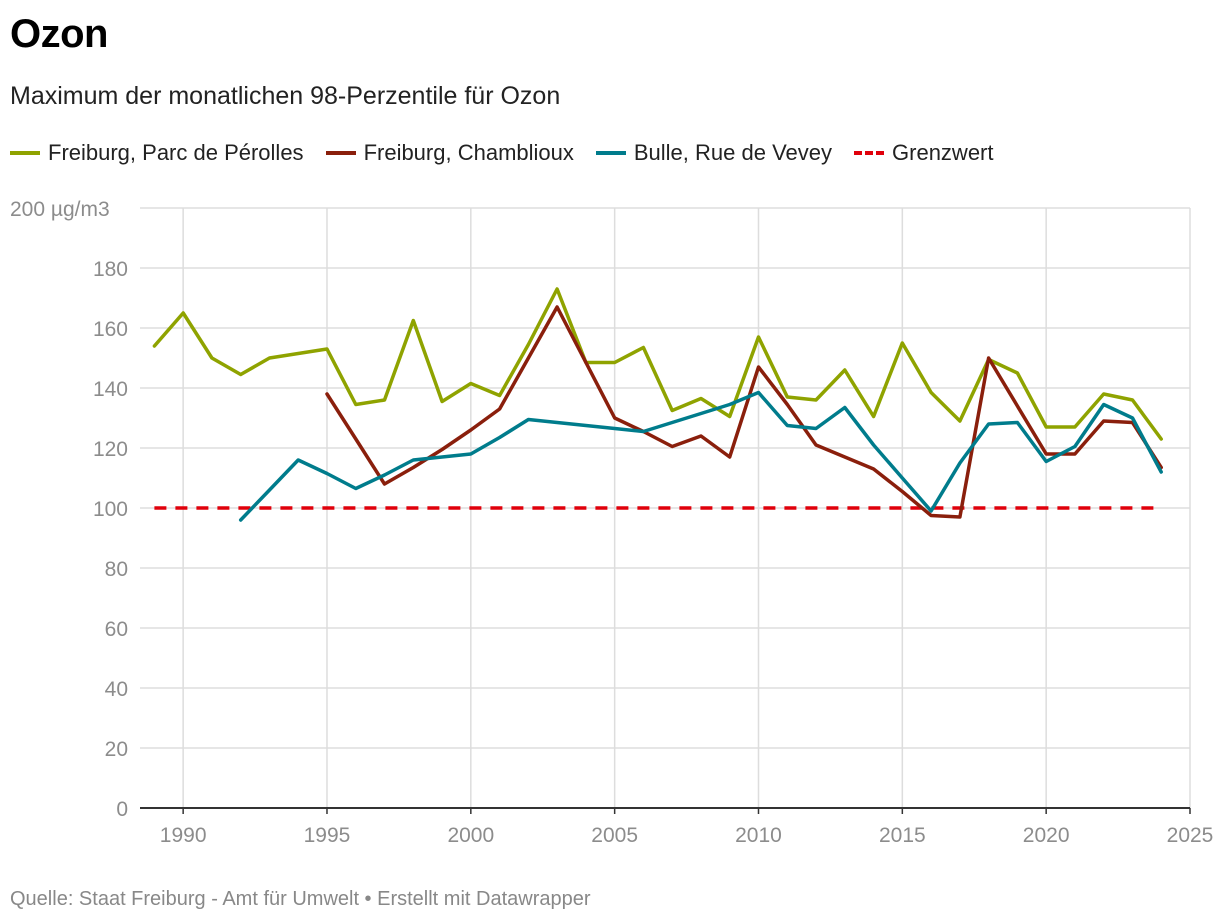 The width and height of the screenshot is (1220, 924). I want to click on x-tick-label: 2020, so click(1046, 835).